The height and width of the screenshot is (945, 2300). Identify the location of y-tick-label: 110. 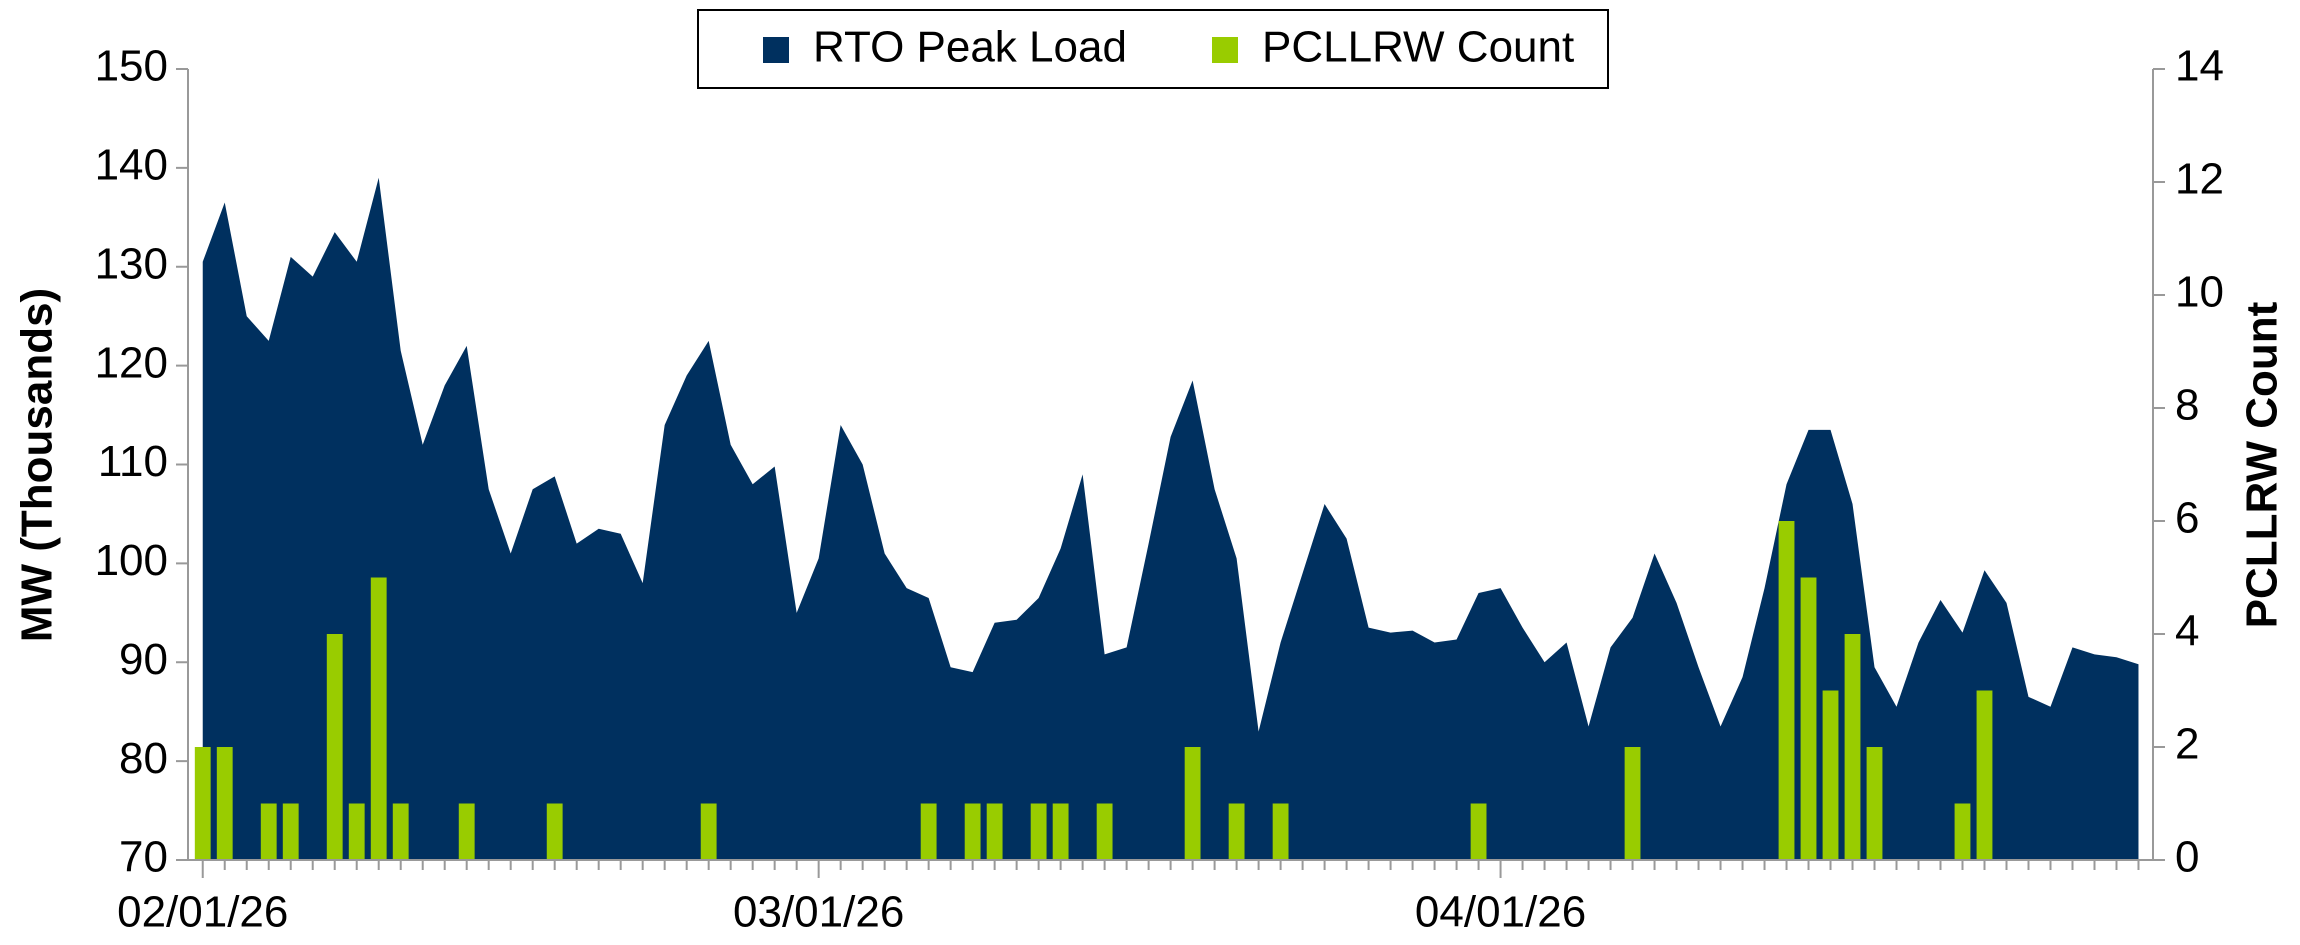
(133, 461).